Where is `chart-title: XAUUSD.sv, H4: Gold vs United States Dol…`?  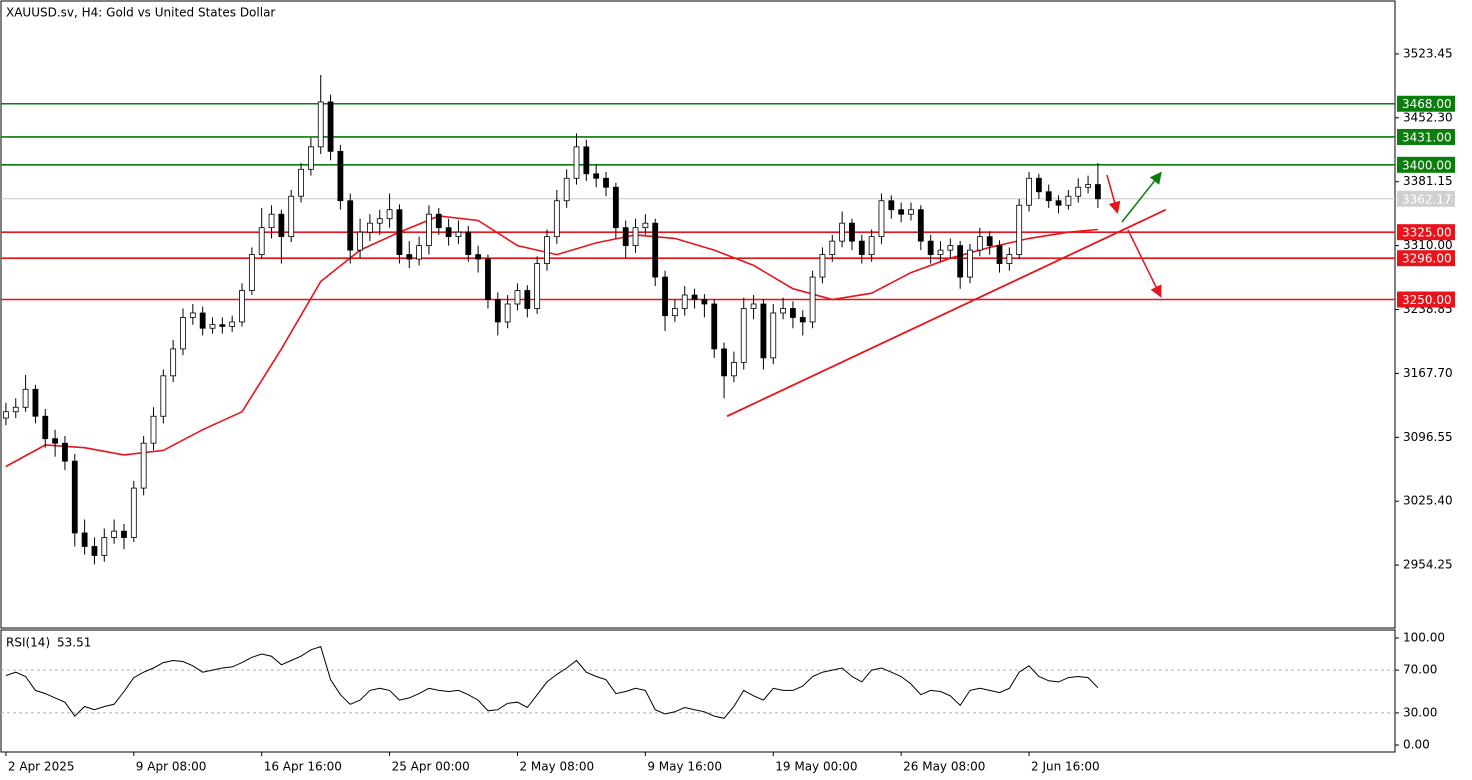 chart-title: XAUUSD.sv, H4: Gold vs United States Dol… is located at coordinates (140, 13).